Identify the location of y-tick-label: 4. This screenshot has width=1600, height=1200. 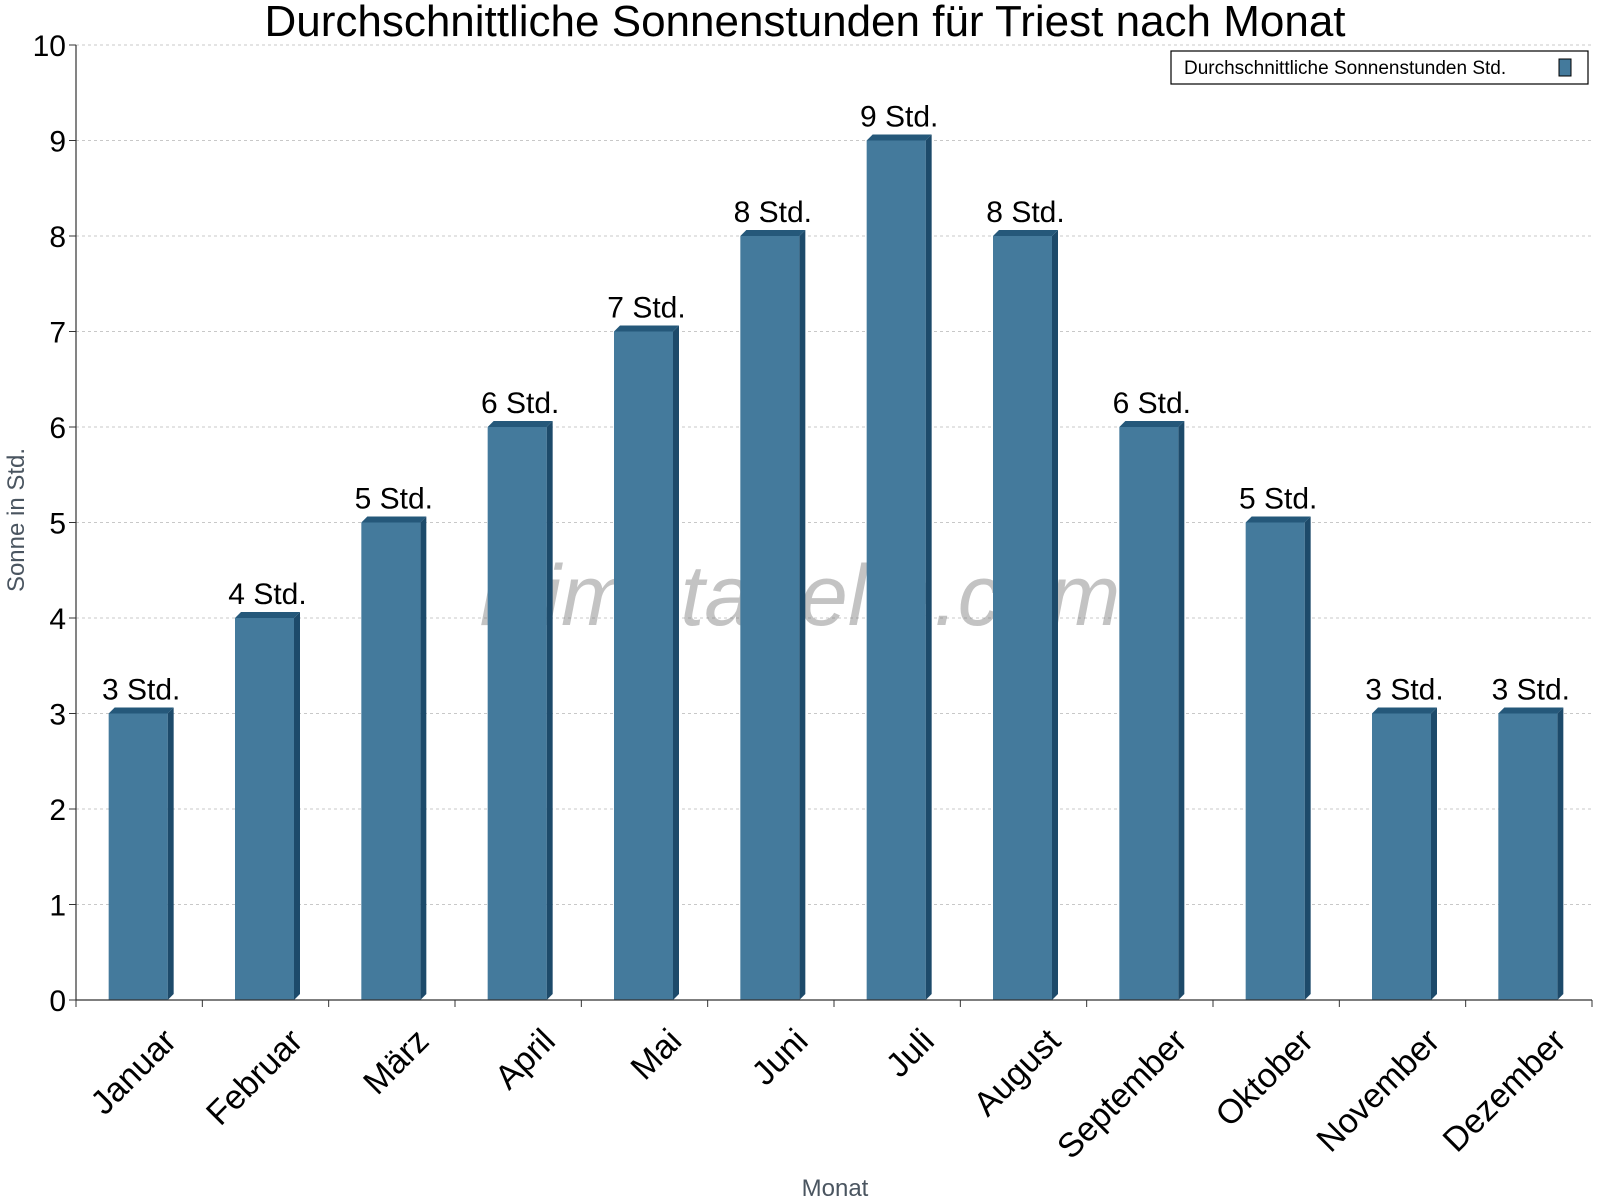
(57, 619).